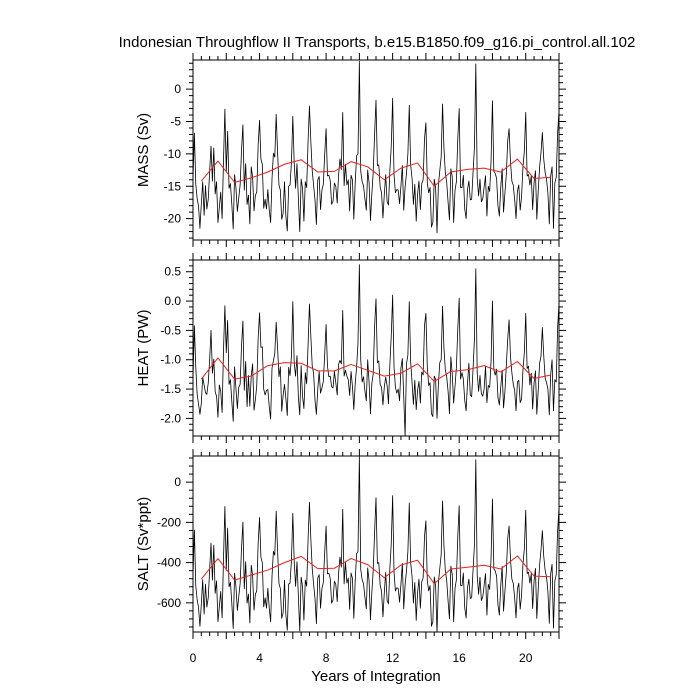 This screenshot has height=700, width=700. What do you see at coordinates (326, 658) in the screenshot?
I see `x-tick-label: 8` at bounding box center [326, 658].